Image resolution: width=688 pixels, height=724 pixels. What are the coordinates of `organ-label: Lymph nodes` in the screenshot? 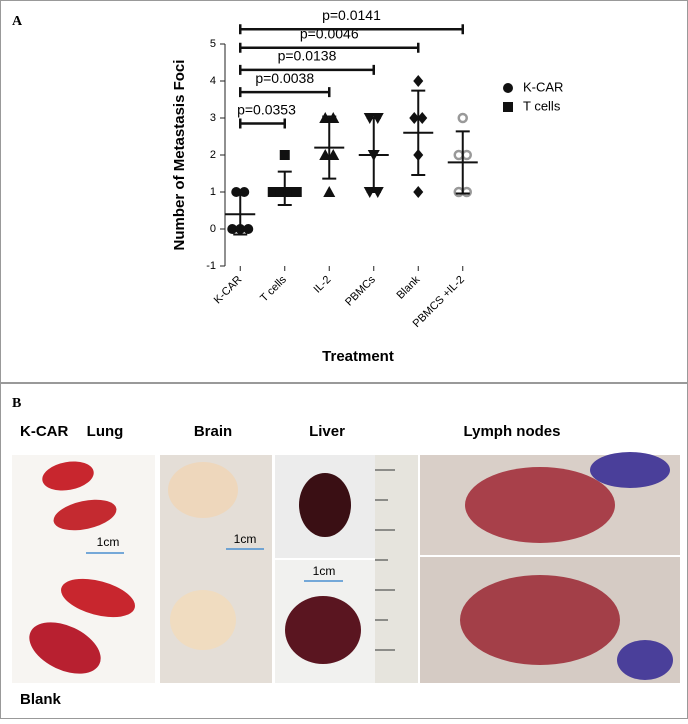 It's located at (512, 431).